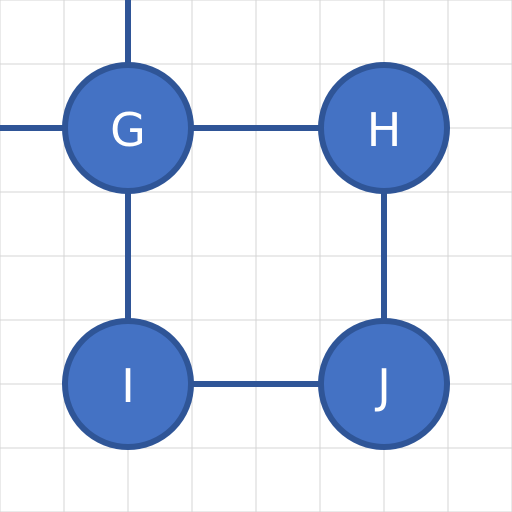 The image size is (512, 512). I want to click on node-j-circle, so click(384, 384).